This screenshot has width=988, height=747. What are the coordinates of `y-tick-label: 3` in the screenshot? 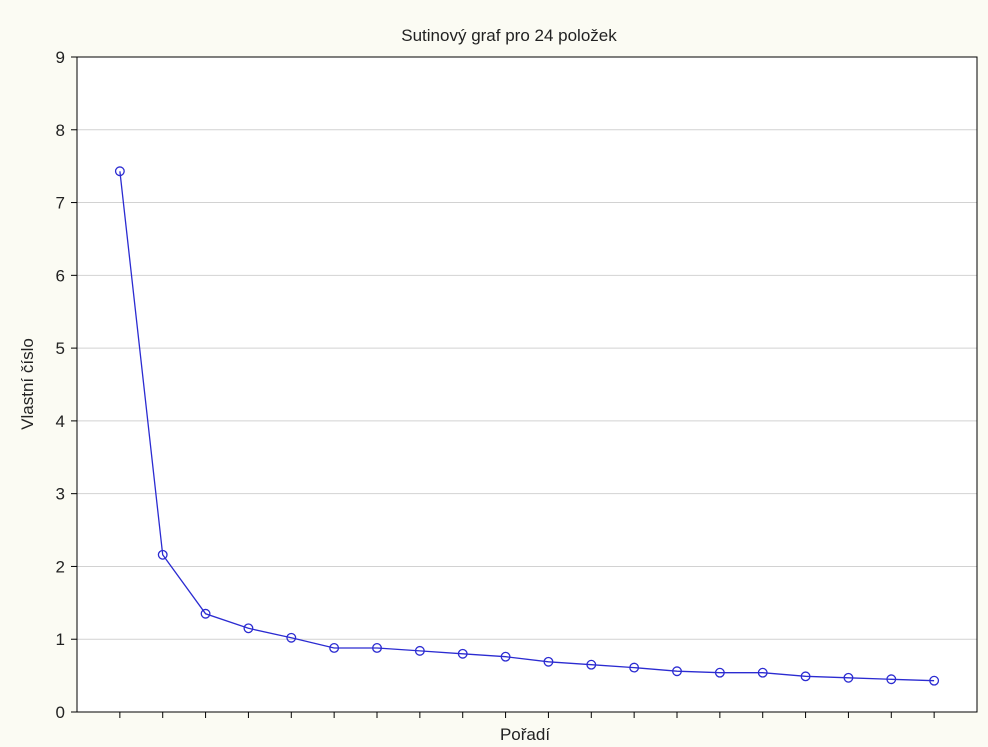 It's located at (60, 494).